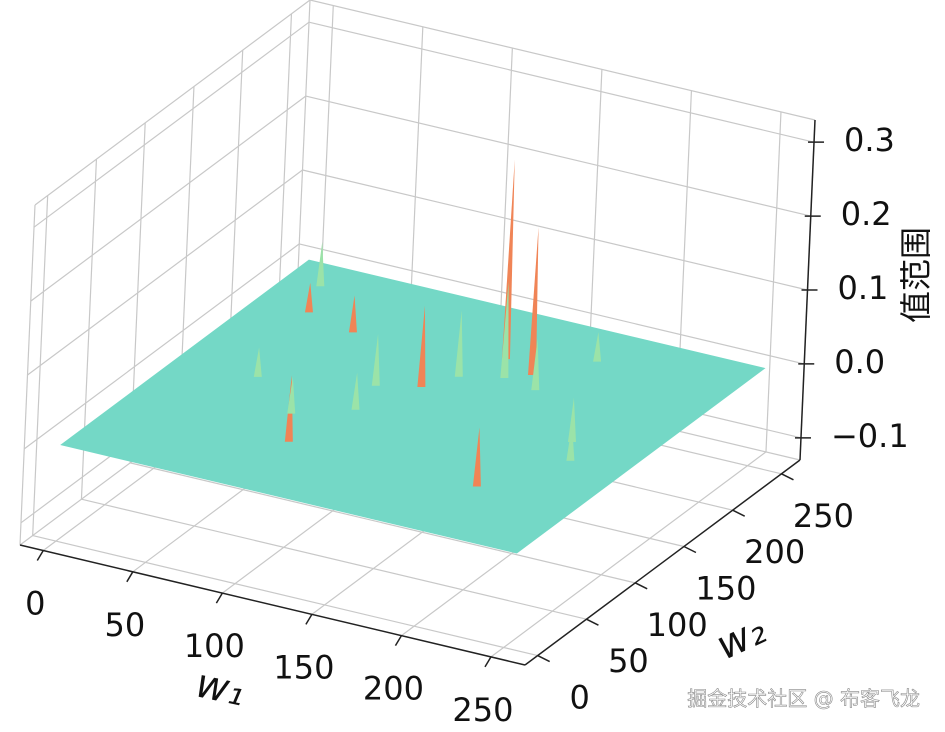 Image resolution: width=945 pixels, height=732 pixels. I want to click on x-axis-label: w₁, so click(220, 687).